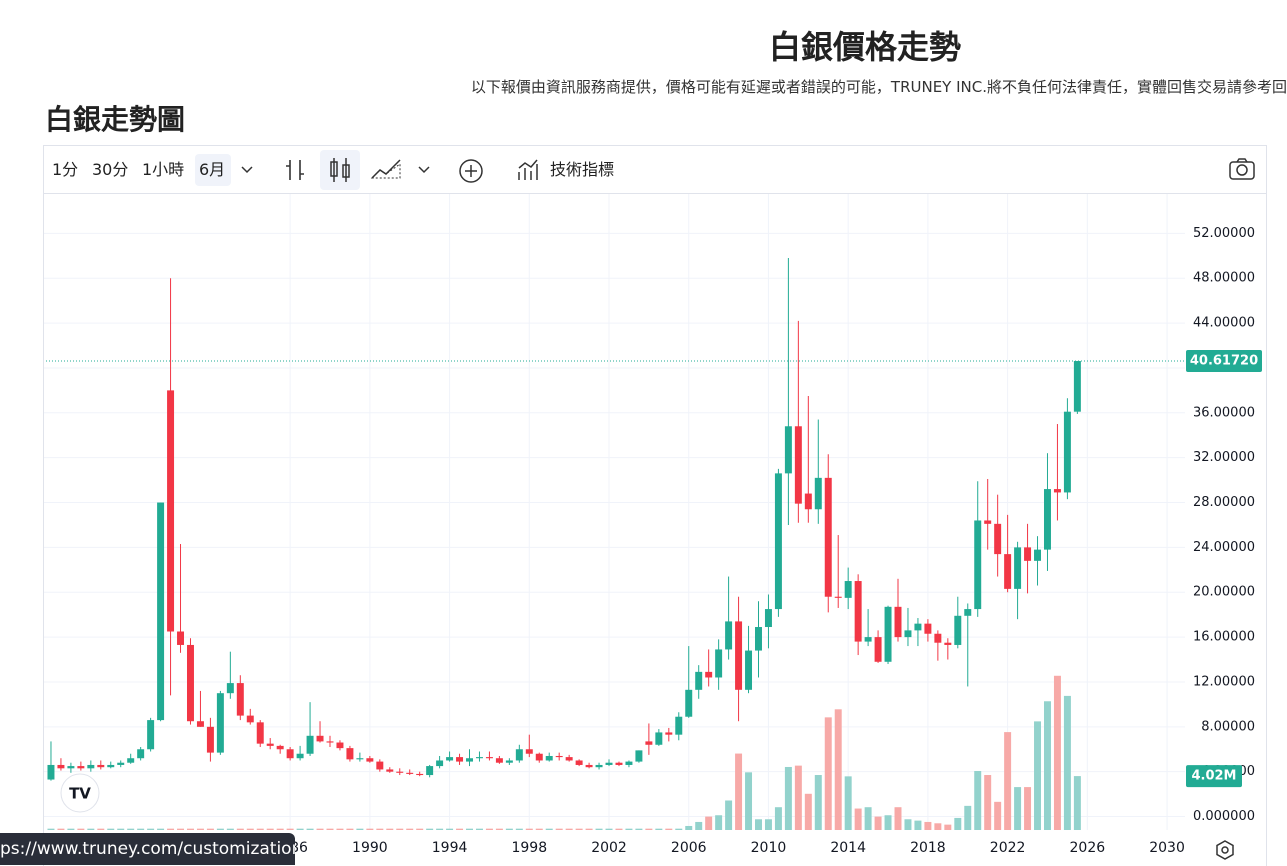 This screenshot has width=1287, height=866. Describe the element at coordinates (386, 169) in the screenshot. I see `area-style-icon` at that location.